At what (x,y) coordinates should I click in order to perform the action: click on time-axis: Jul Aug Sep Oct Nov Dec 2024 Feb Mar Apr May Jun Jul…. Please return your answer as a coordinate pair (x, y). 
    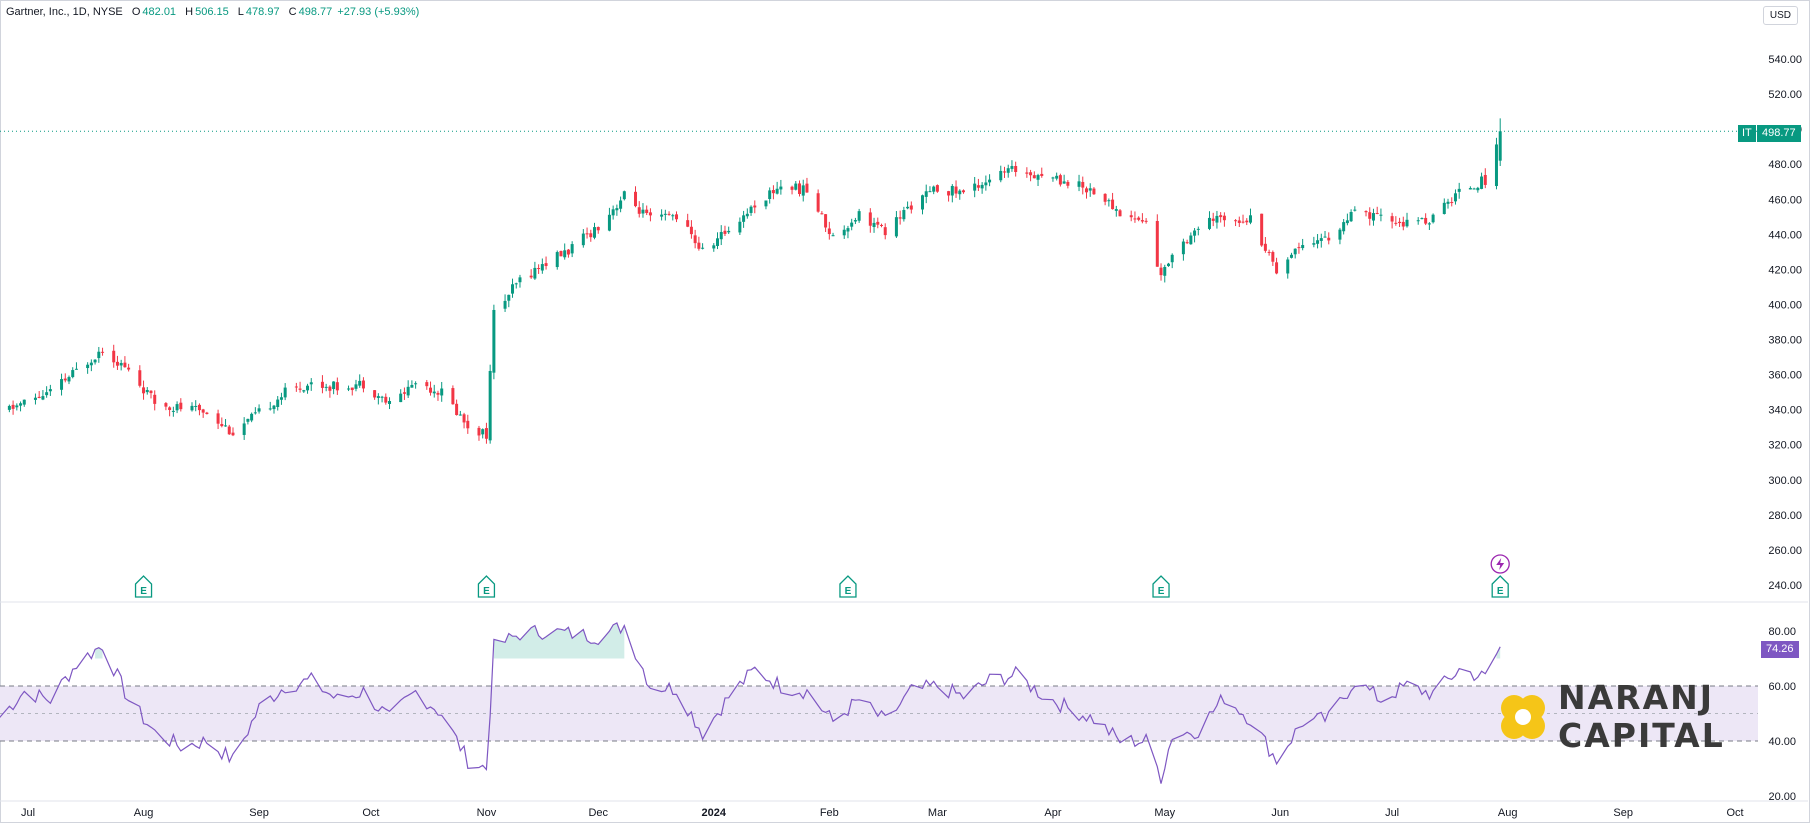
    Looking at the image, I should click on (904, 809).